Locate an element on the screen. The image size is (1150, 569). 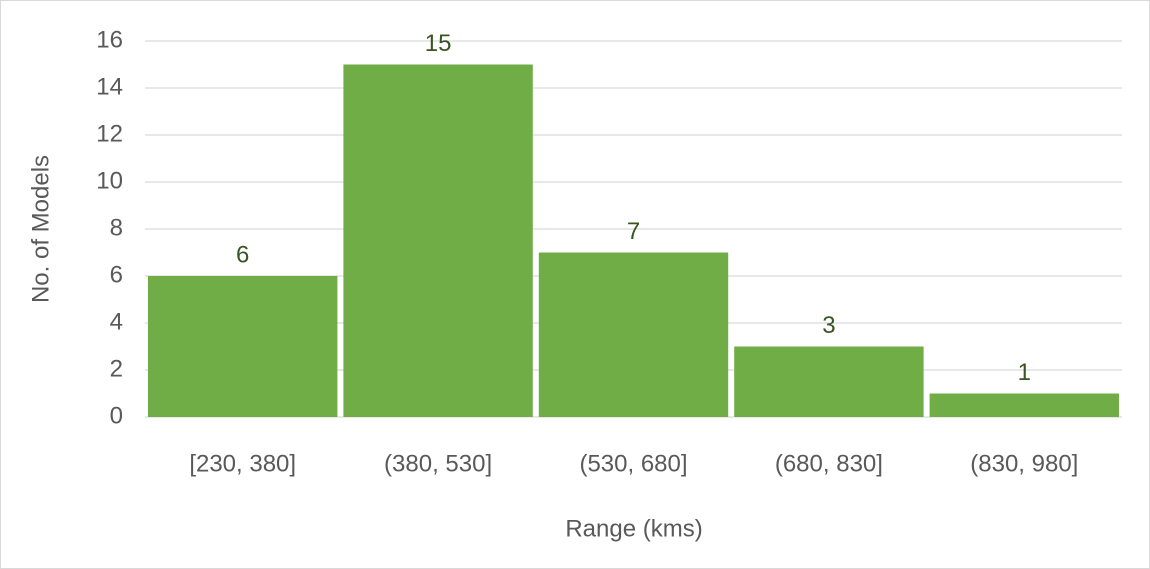
y-tick-label: 10 is located at coordinates (109, 180).